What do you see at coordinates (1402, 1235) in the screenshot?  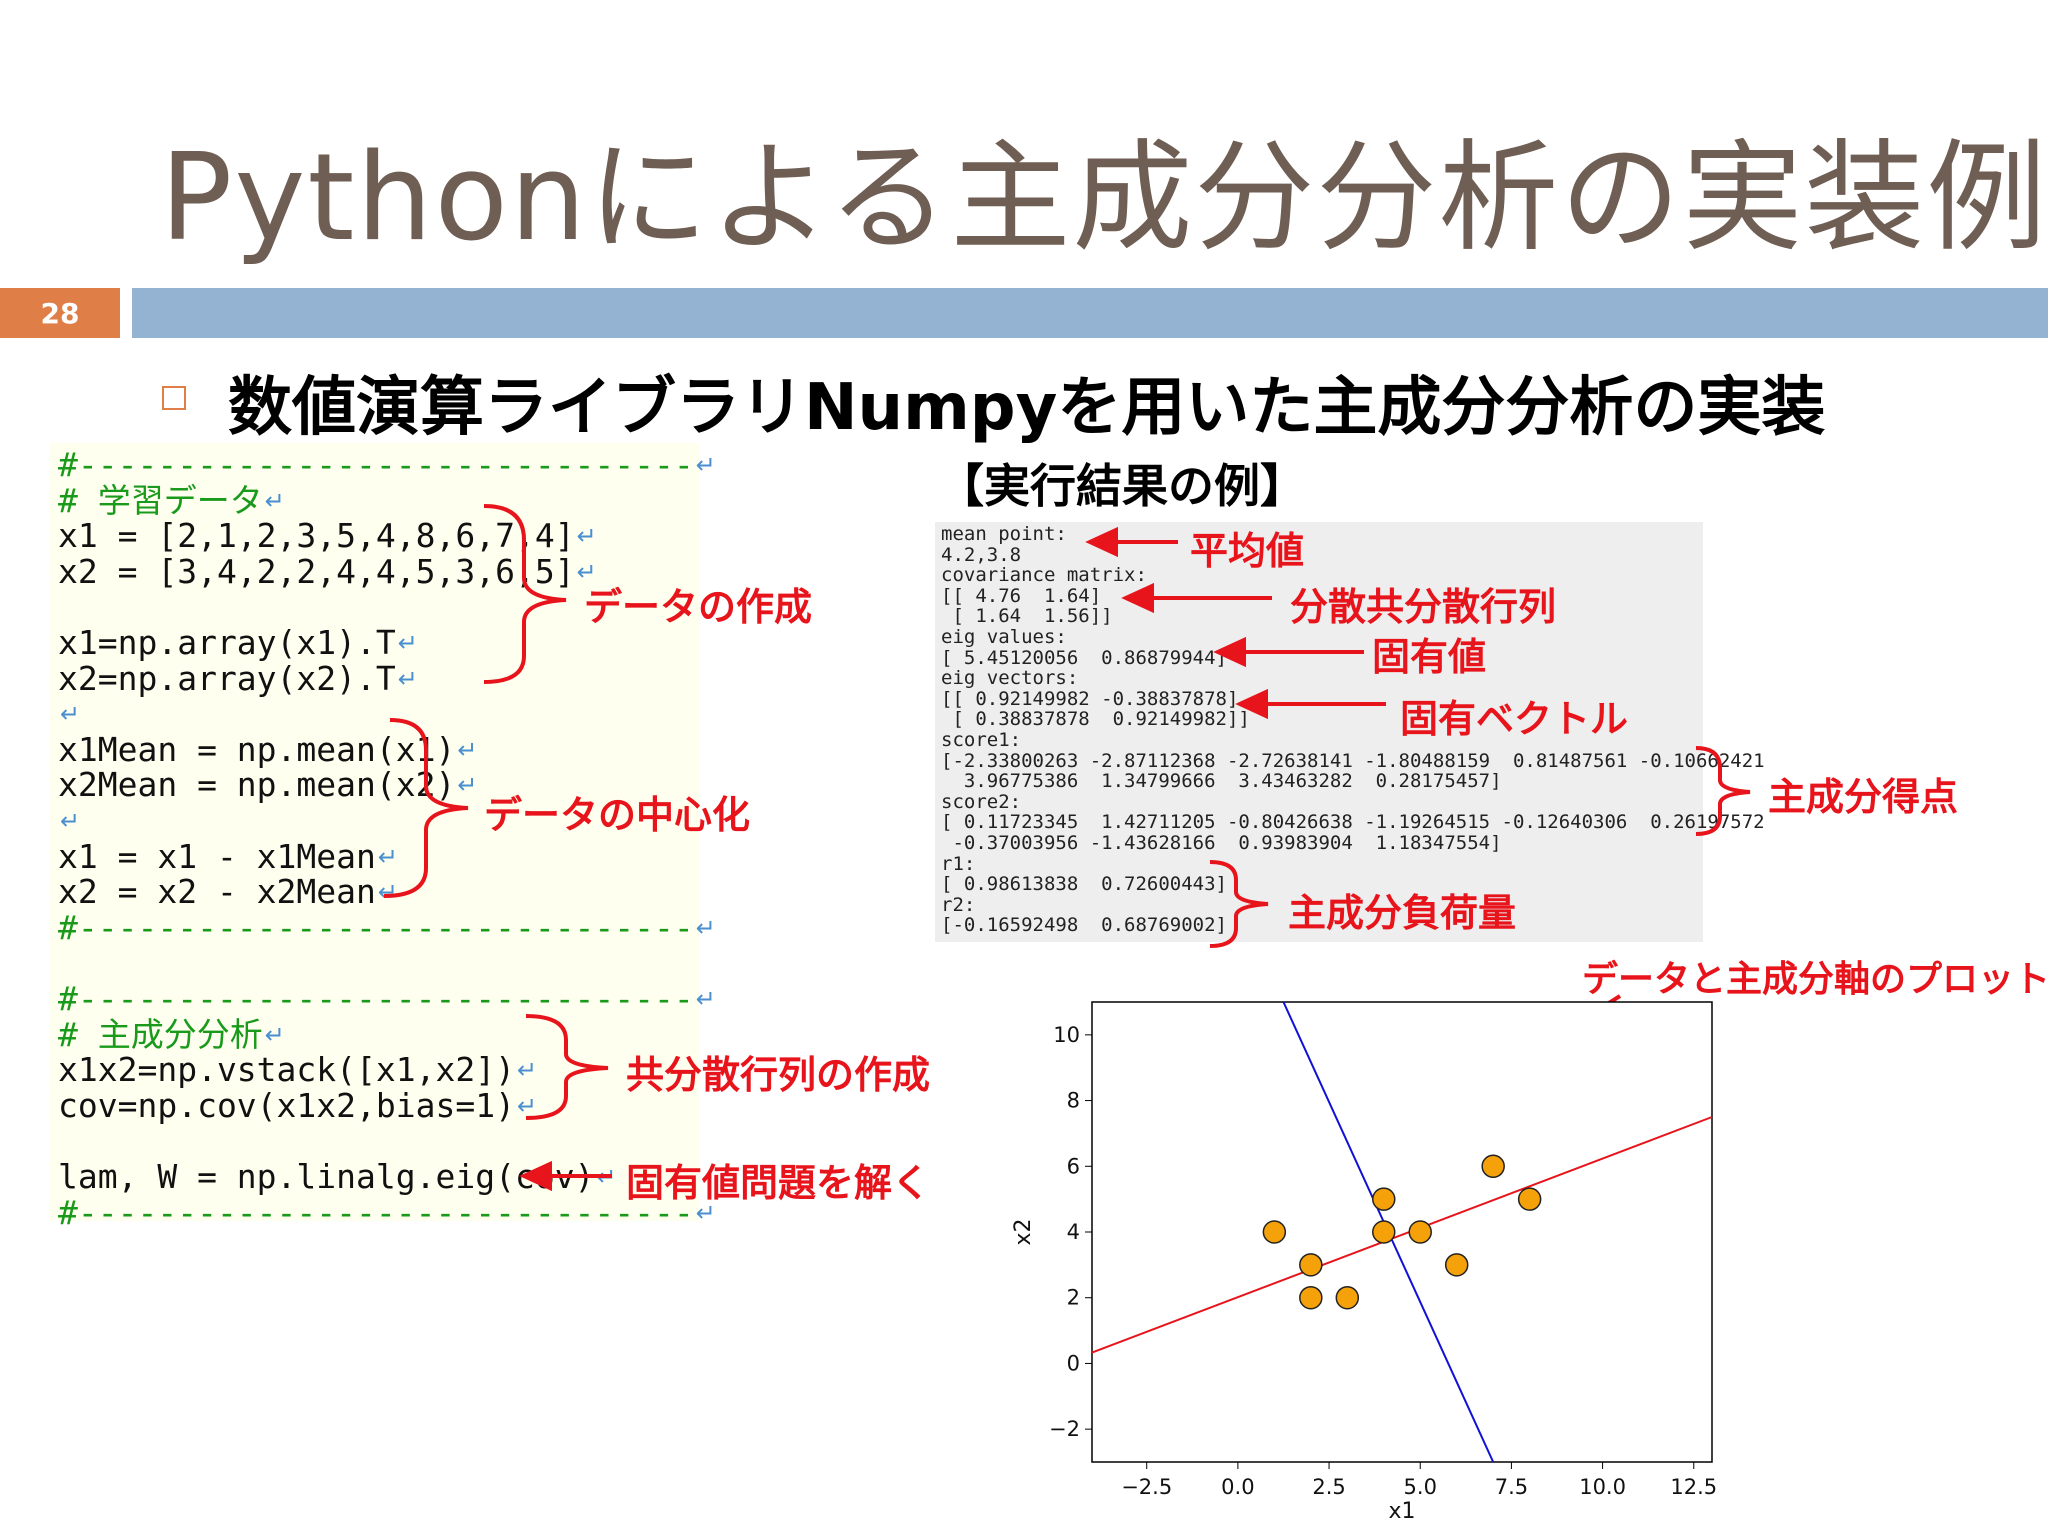 I see `pc1-axis-line` at bounding box center [1402, 1235].